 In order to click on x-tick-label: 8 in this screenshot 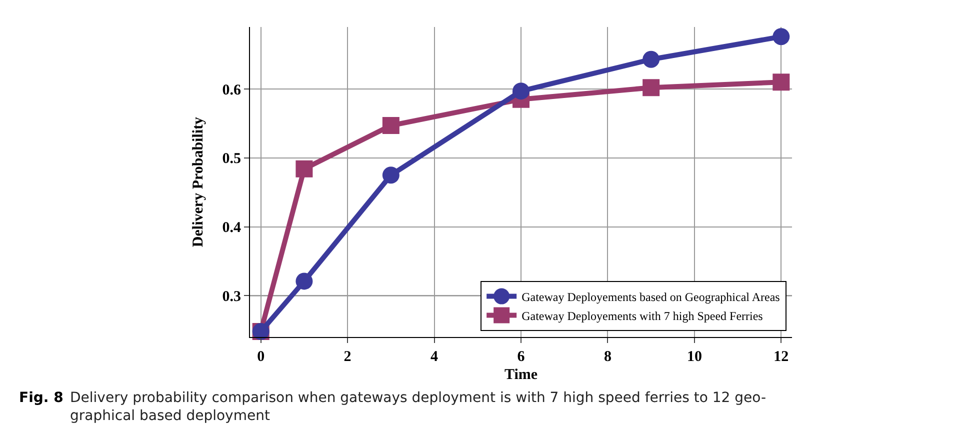, I will do `click(608, 357)`.